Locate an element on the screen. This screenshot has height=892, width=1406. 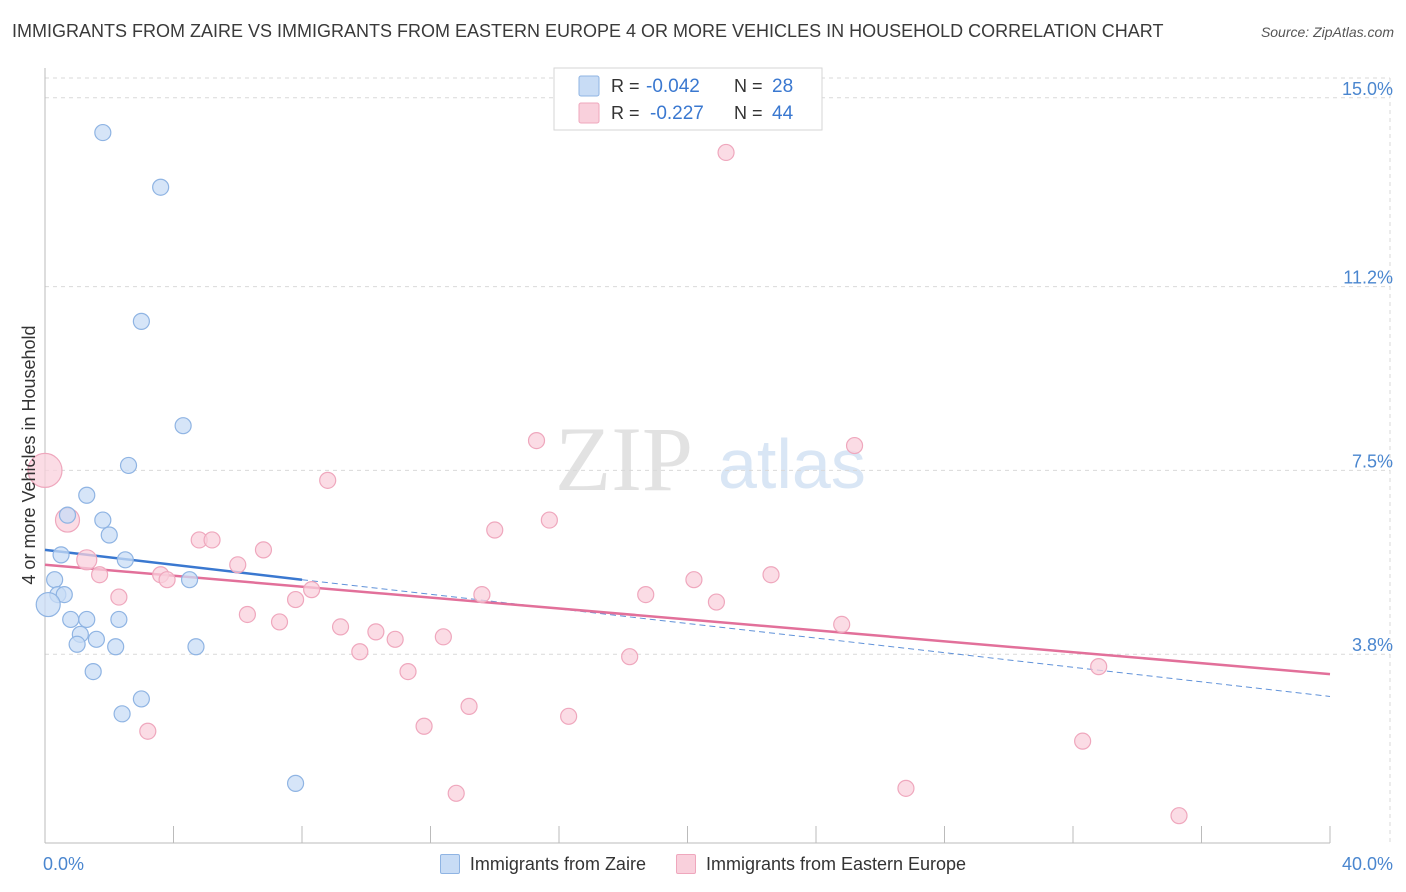
stats-r-label-1: R = is located at coordinates (625, 86).